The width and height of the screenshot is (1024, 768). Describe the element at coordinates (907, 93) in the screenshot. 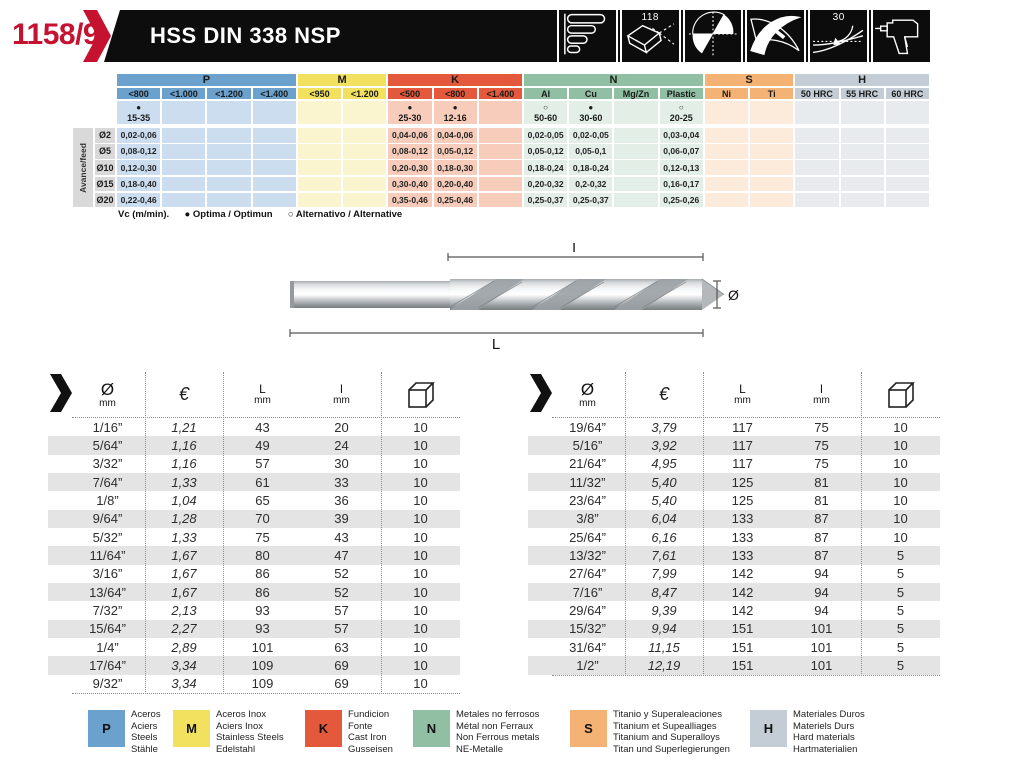

I see `material-subcolumn: 60 HRC` at that location.